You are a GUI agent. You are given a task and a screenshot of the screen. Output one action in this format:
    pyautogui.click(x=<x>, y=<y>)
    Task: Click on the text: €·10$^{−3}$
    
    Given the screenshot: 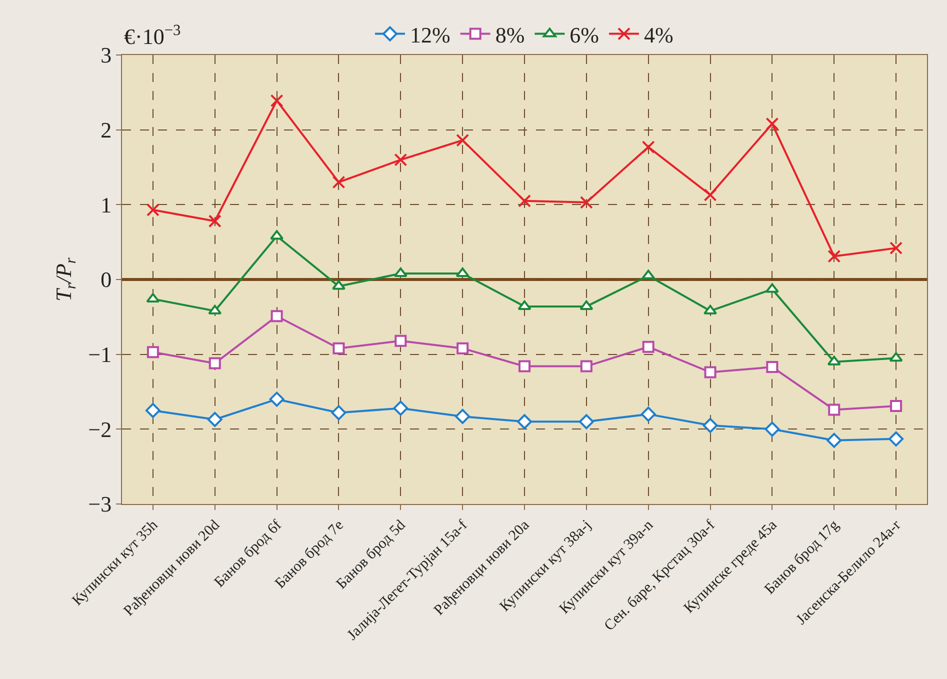 What is the action you would take?
    pyautogui.click(x=153, y=36)
    